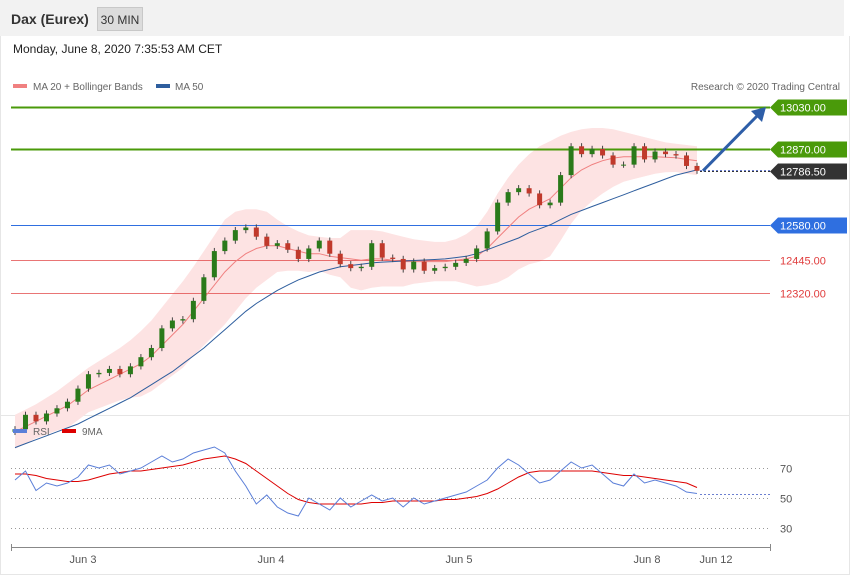  What do you see at coordinates (69, 431) in the screenshot?
I see `ma9-legend-swatch` at bounding box center [69, 431].